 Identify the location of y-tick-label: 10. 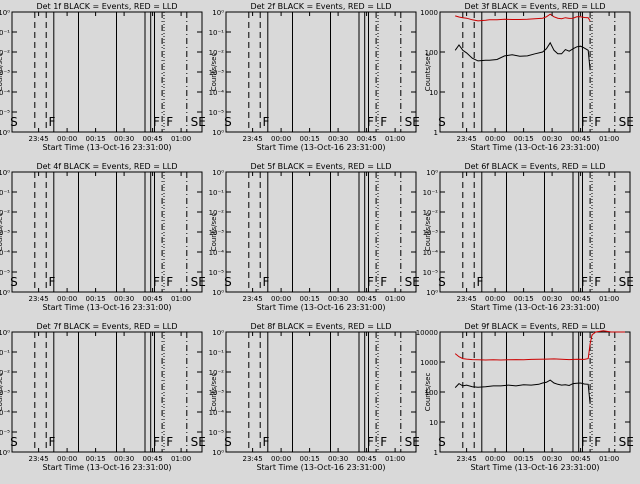
(433, 93).